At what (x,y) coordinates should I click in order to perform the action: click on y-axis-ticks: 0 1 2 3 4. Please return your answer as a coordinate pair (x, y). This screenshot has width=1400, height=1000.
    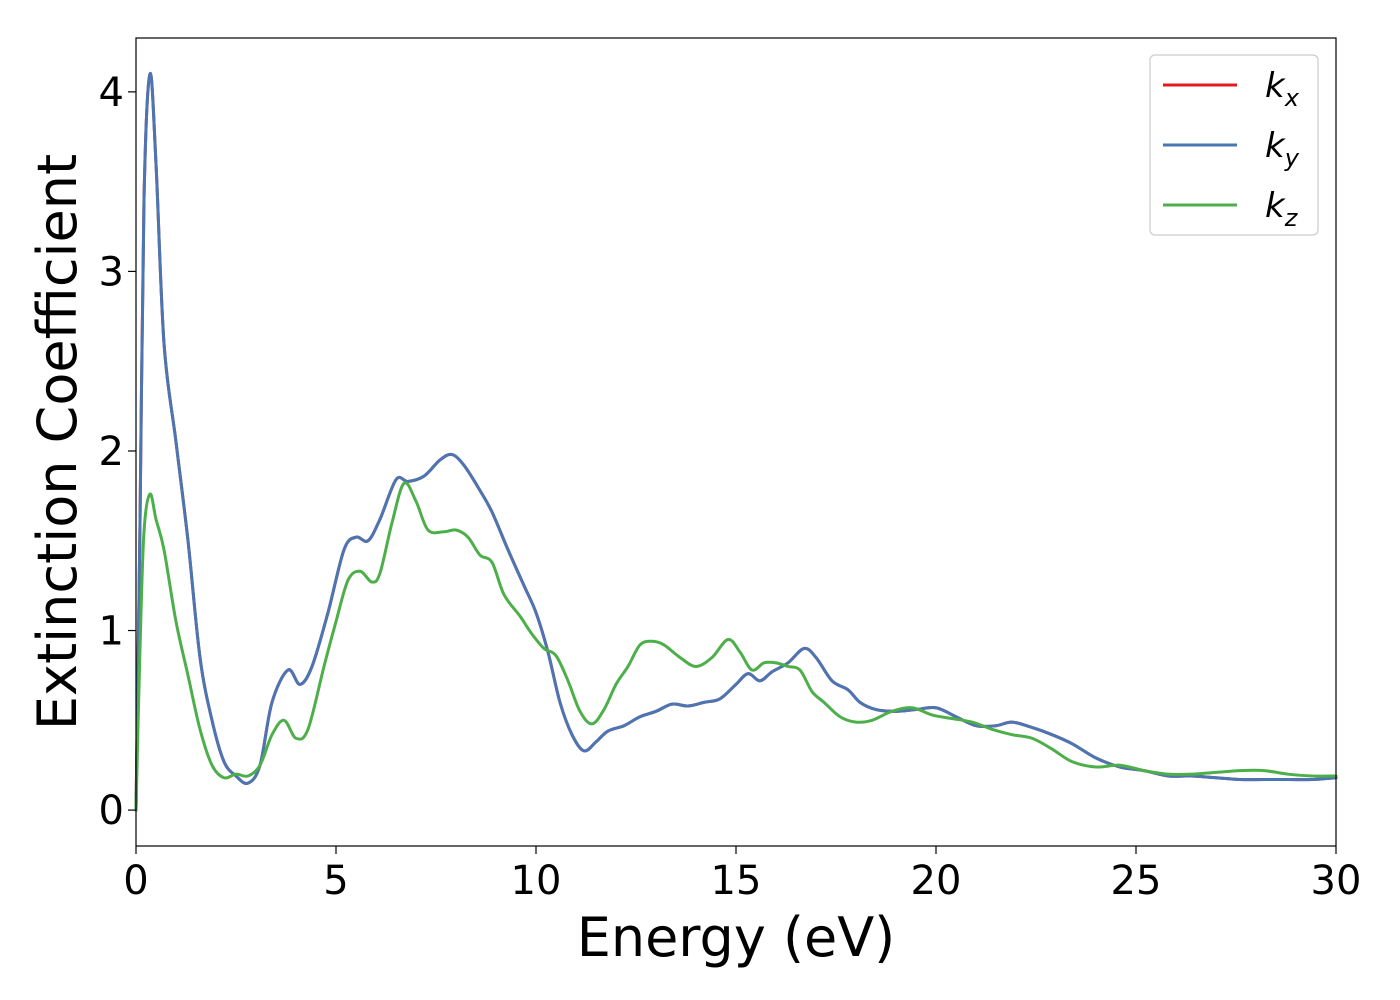
    Looking at the image, I should click on (117, 452).